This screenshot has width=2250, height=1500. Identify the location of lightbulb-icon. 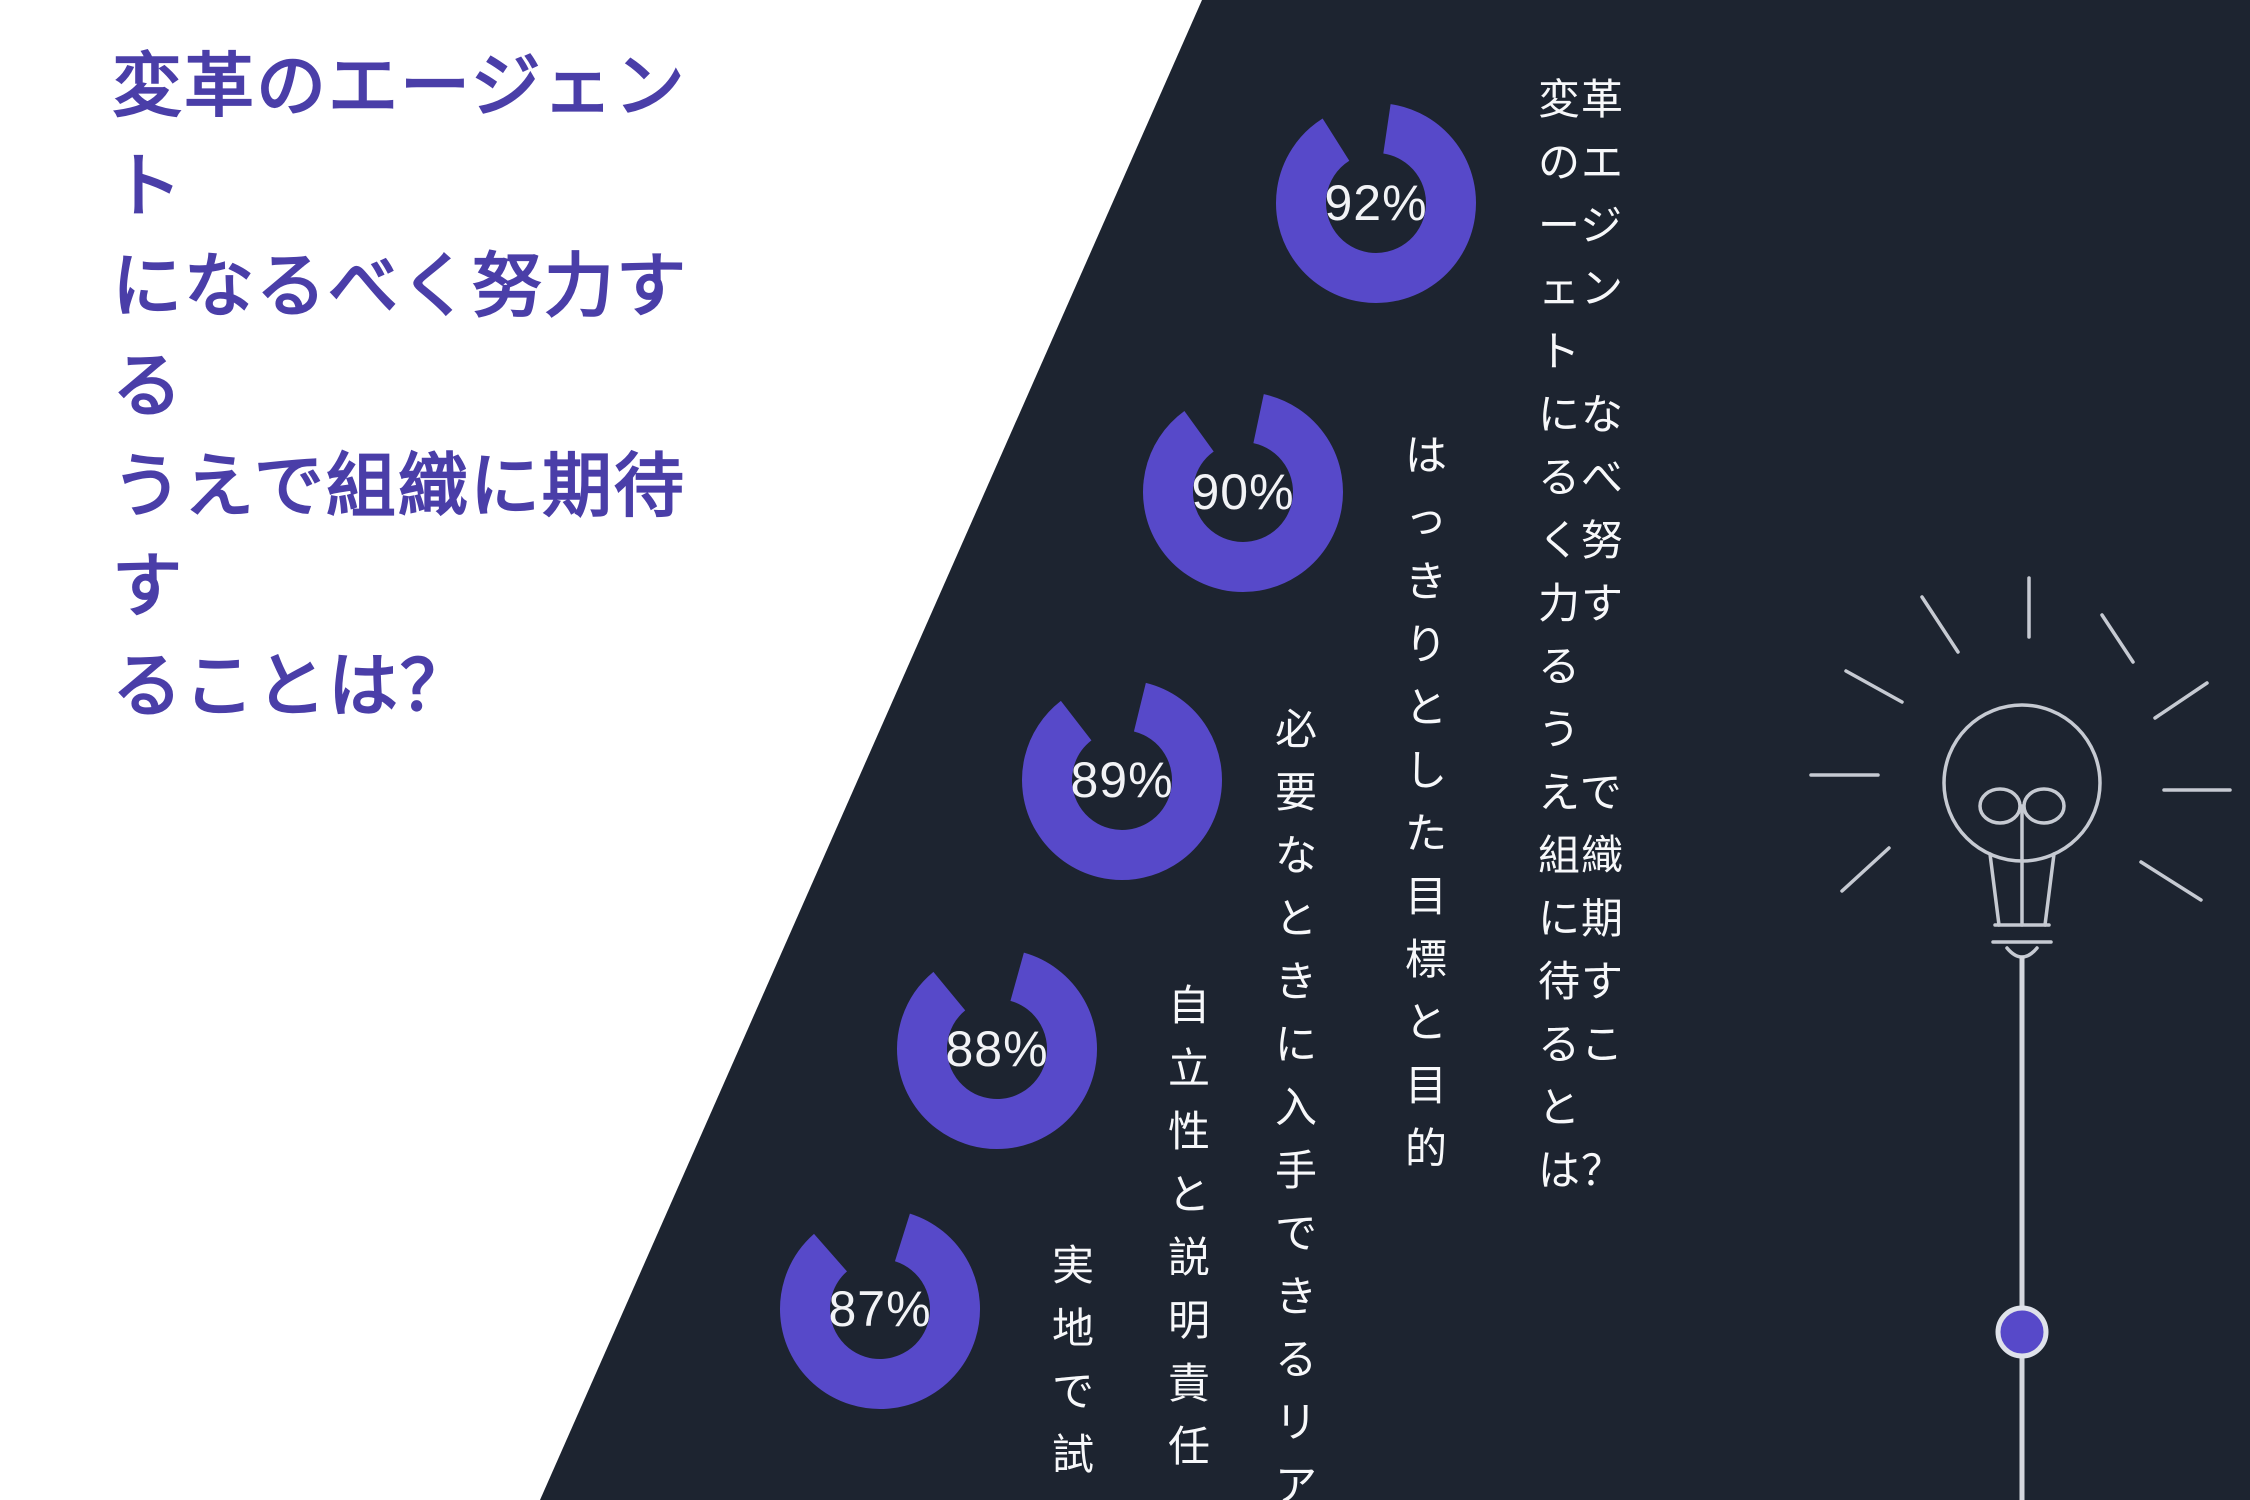
(2020, 1038).